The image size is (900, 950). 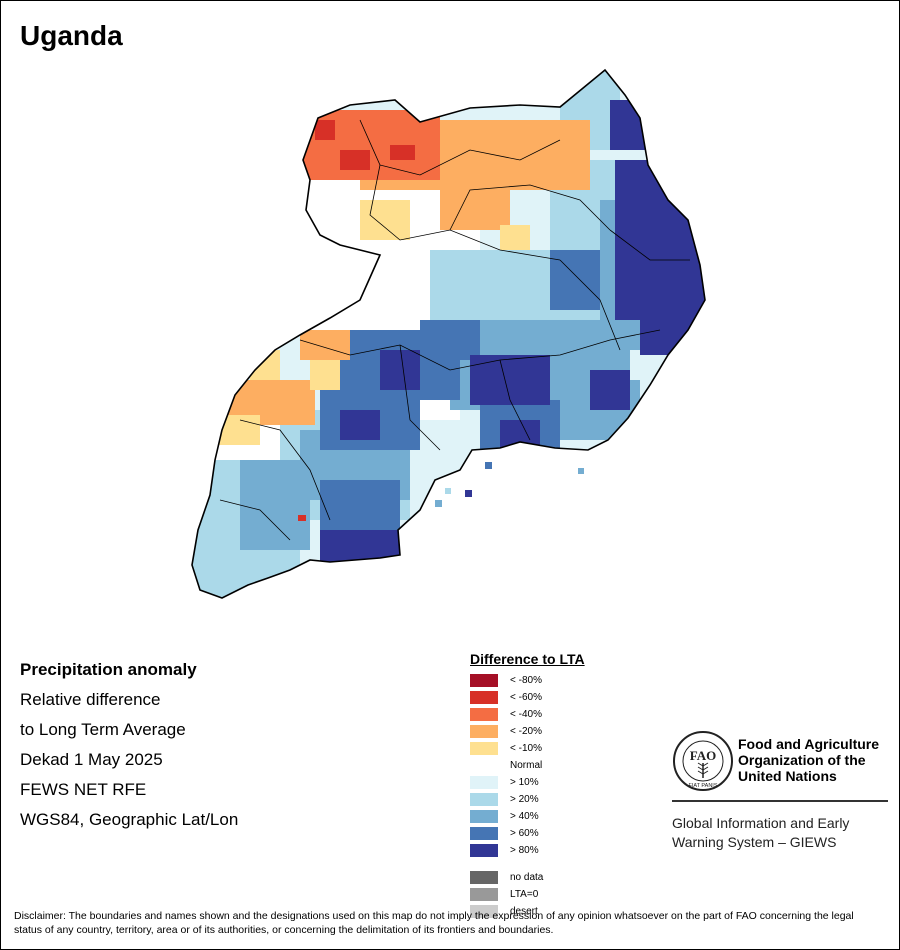 What do you see at coordinates (703, 755) in the screenshot?
I see `fao-logo-text: FAO` at bounding box center [703, 755].